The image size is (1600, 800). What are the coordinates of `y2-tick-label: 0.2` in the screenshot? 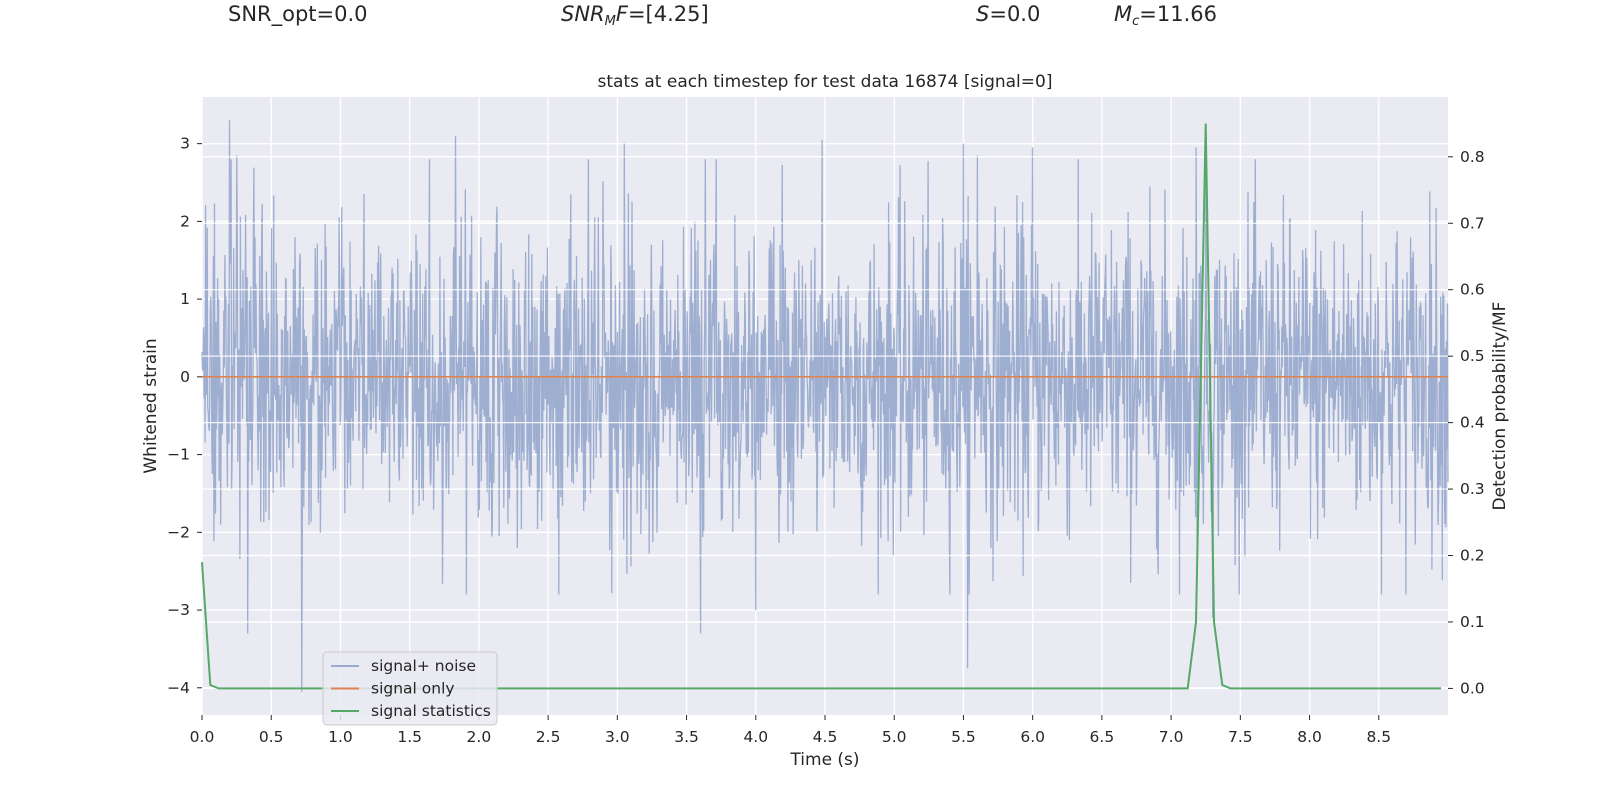 It's located at (1472, 556).